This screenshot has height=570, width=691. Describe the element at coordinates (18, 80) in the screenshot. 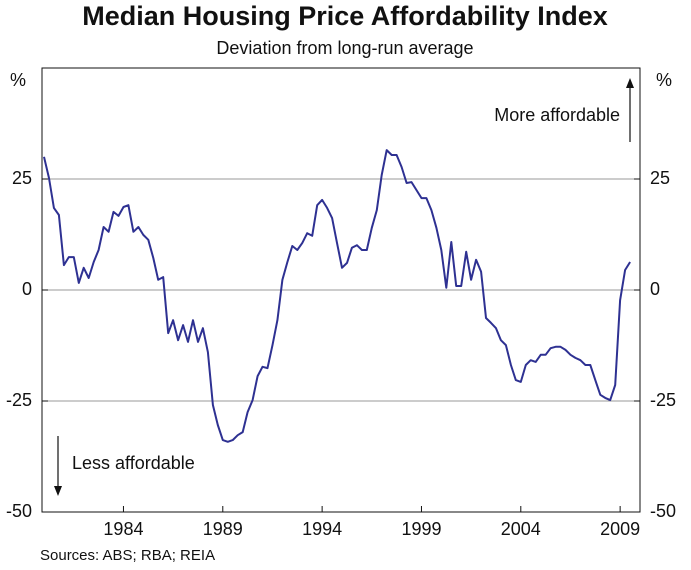

I see `y-unit-left: %` at that location.